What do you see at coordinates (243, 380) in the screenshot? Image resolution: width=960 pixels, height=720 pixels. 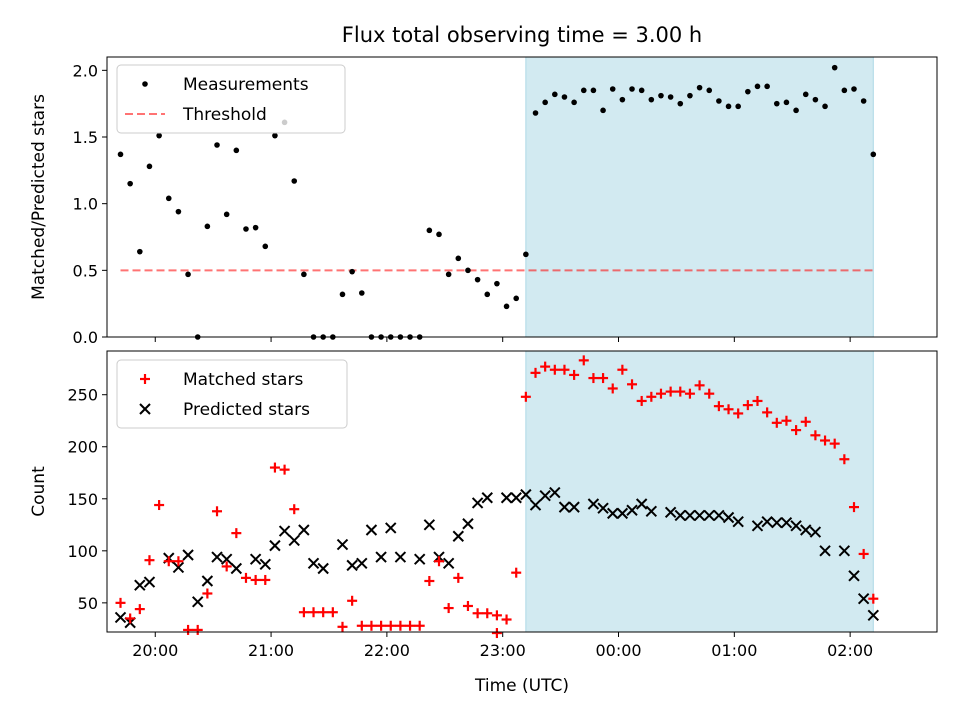 I see `legend-matched-label: Matched stars` at bounding box center [243, 380].